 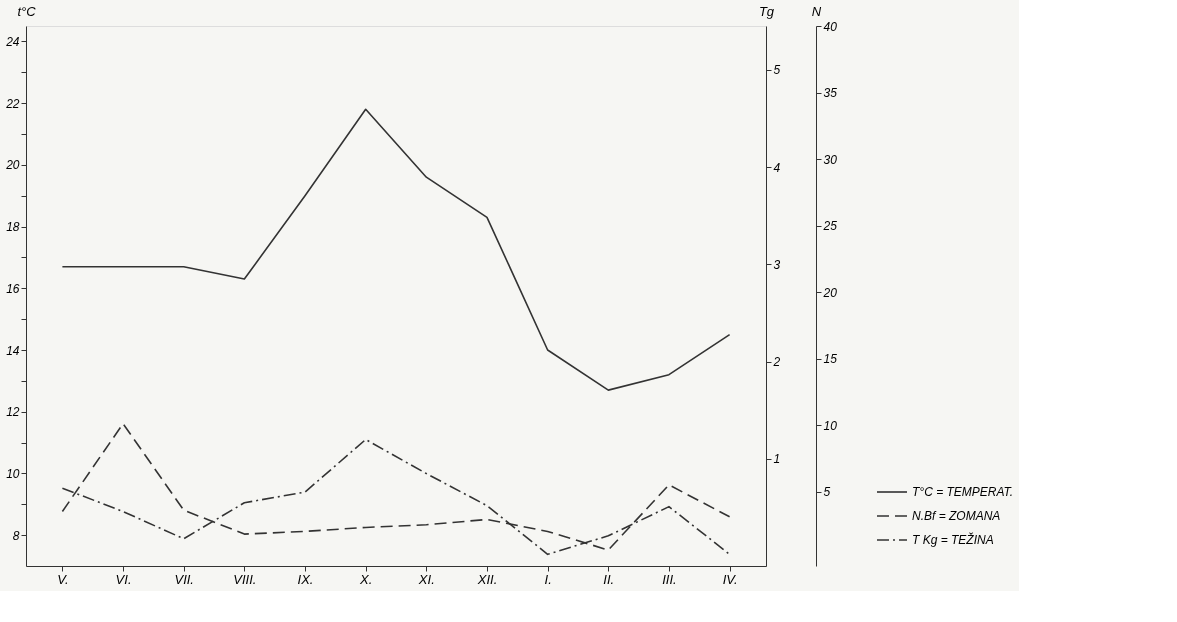 What do you see at coordinates (777, 264) in the screenshot?
I see `y2-tick-label: 3` at bounding box center [777, 264].